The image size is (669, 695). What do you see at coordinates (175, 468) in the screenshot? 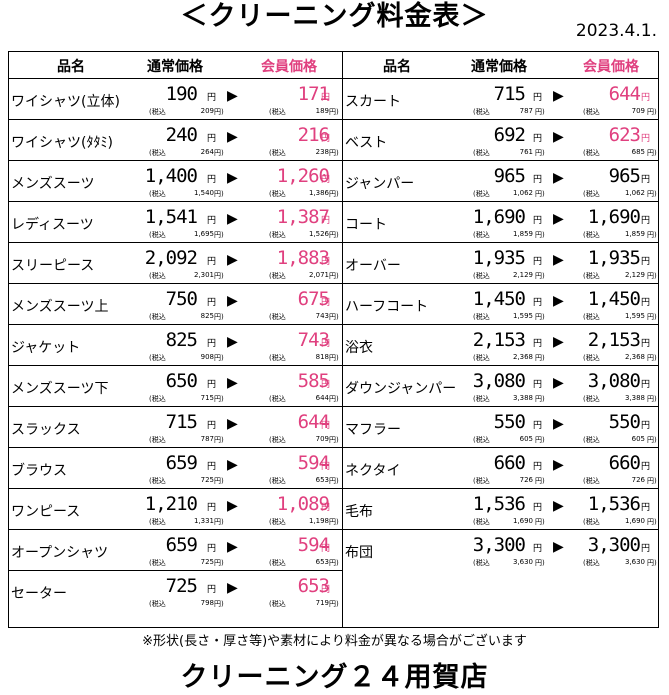
I see `table-row: ブラウス 659 円 (税込 725 円) ▶ 594 円 (税込 653 円)` at bounding box center [175, 468].